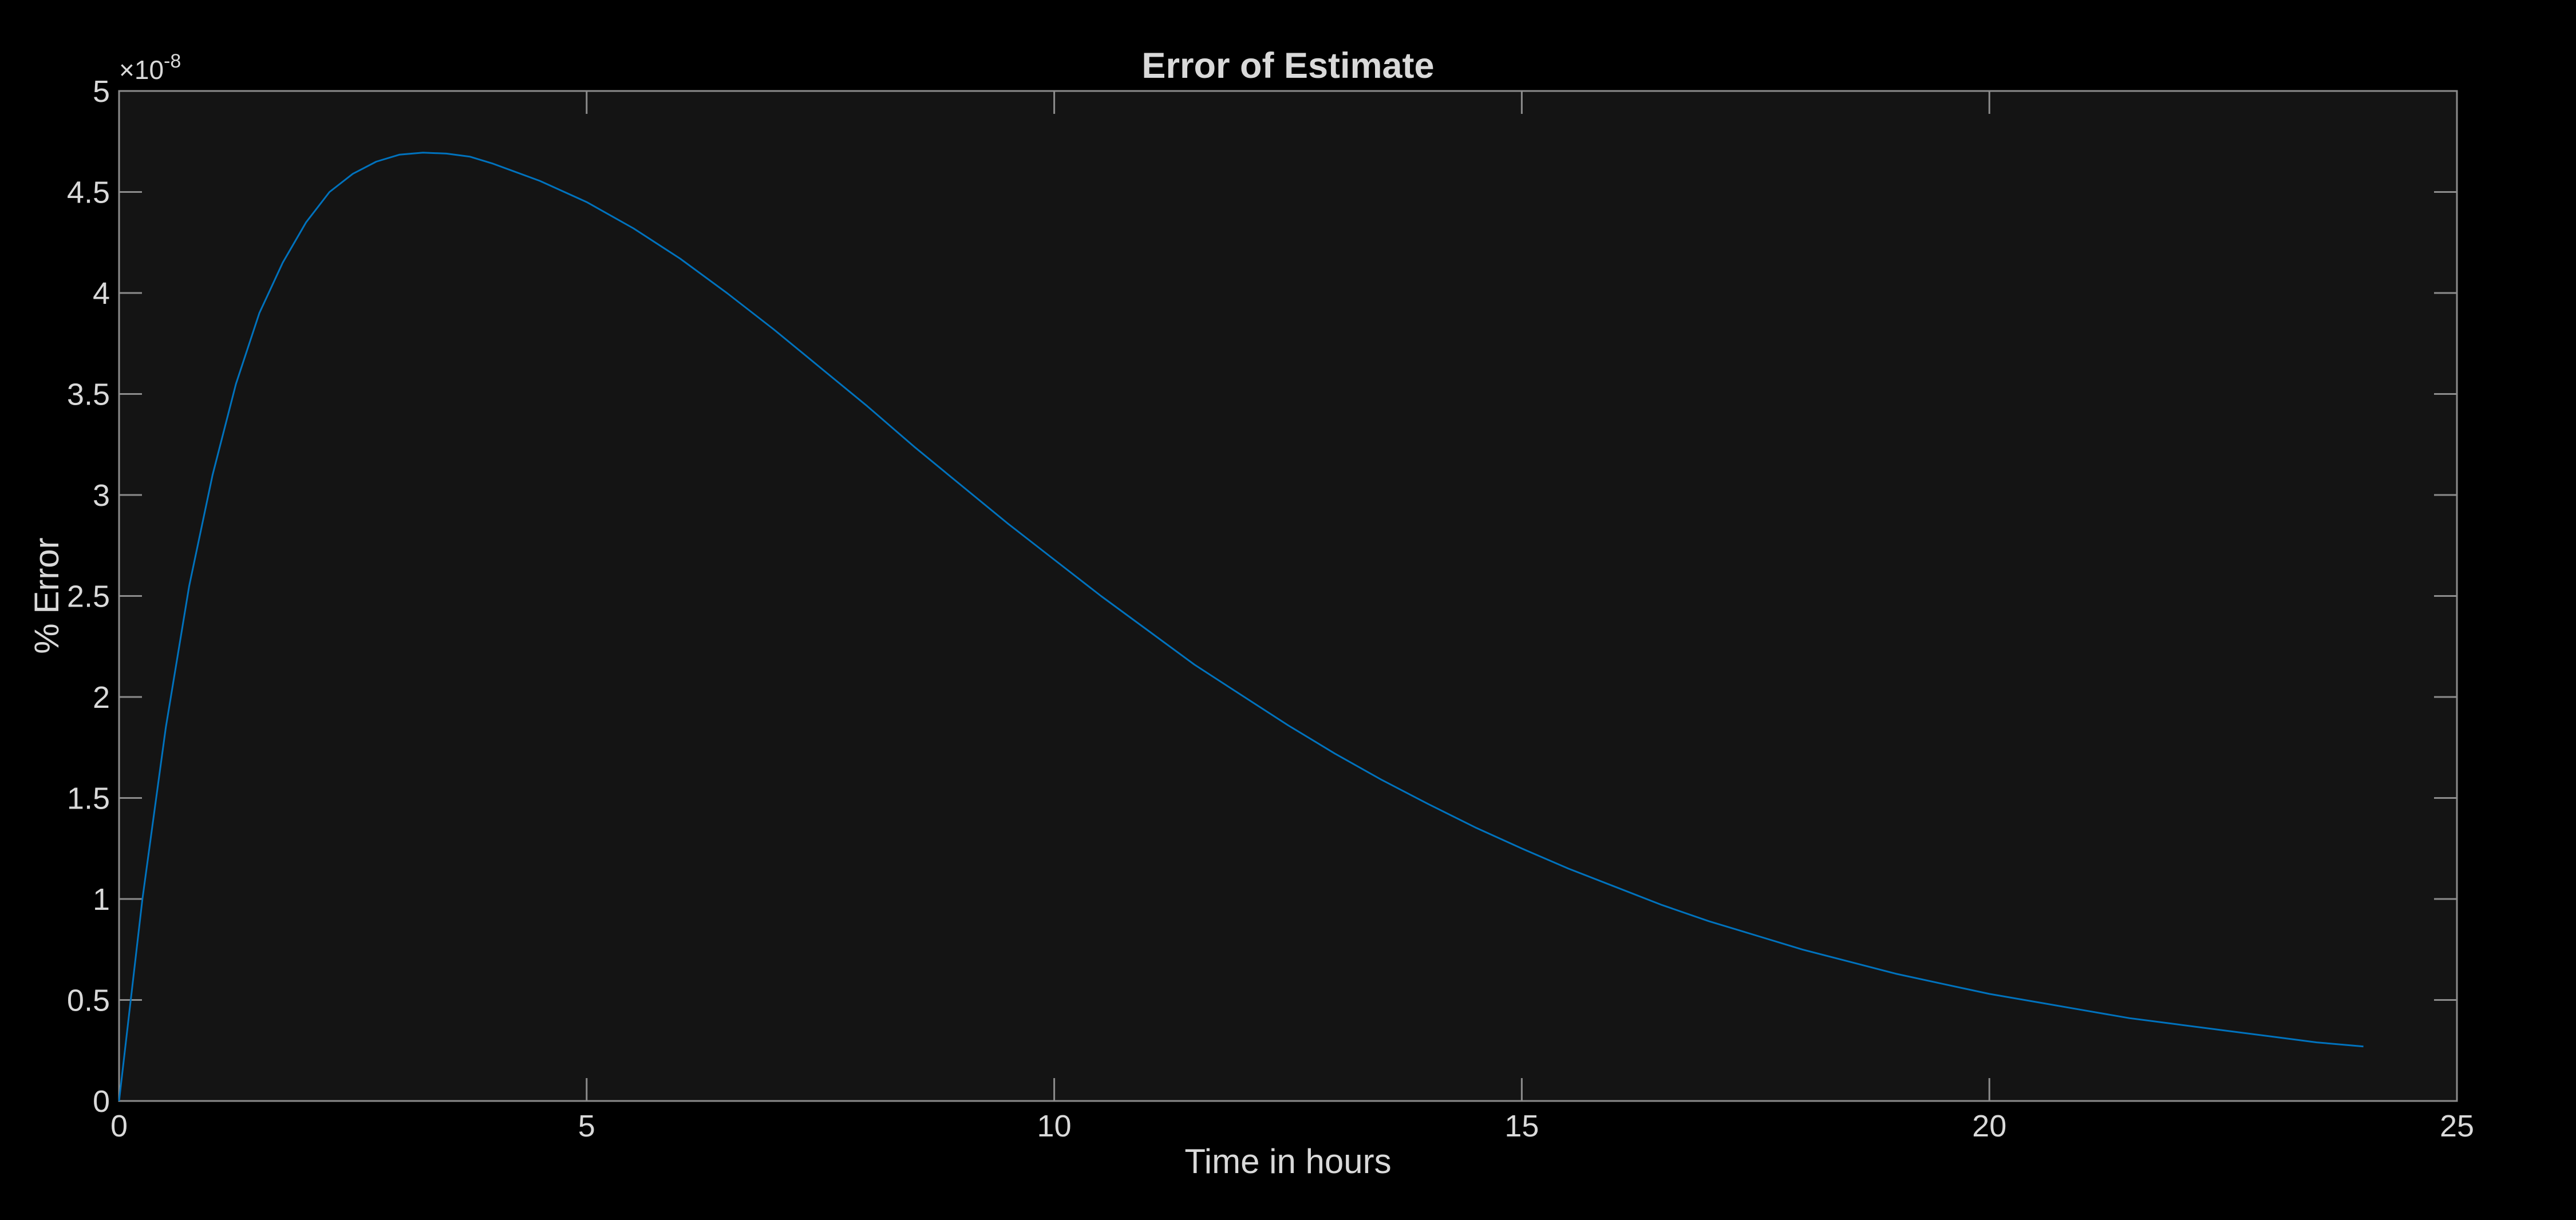 Image resolution: width=2576 pixels, height=1220 pixels. What do you see at coordinates (1521, 1126) in the screenshot?
I see `x-tick-label: 15` at bounding box center [1521, 1126].